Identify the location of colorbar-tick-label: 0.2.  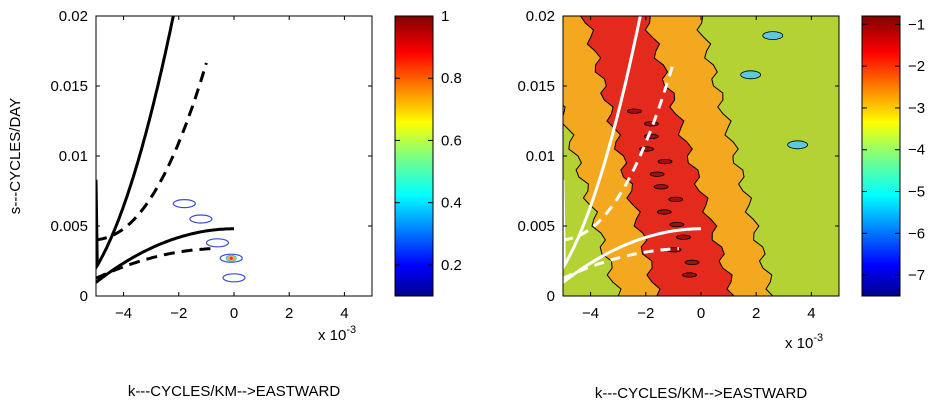
(451, 265).